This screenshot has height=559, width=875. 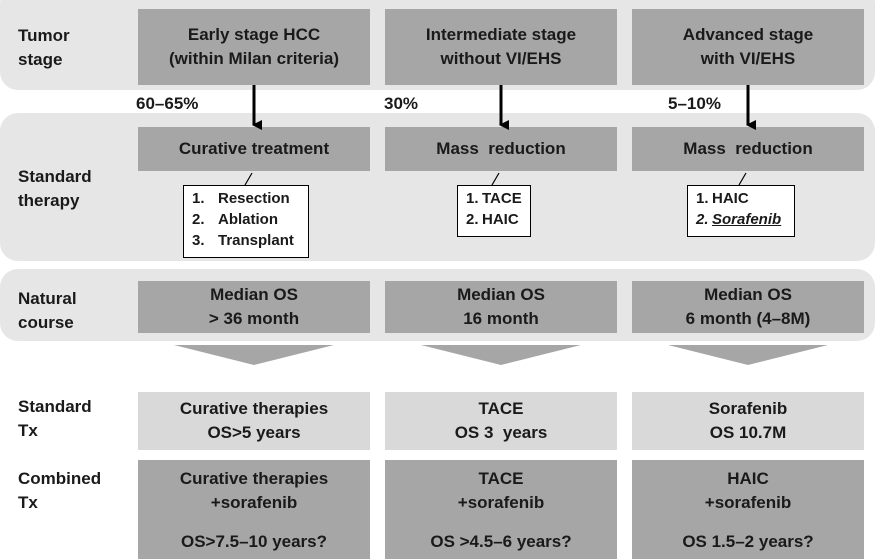 I want to click on list-item: 3. Transplant, so click(x=243, y=240).